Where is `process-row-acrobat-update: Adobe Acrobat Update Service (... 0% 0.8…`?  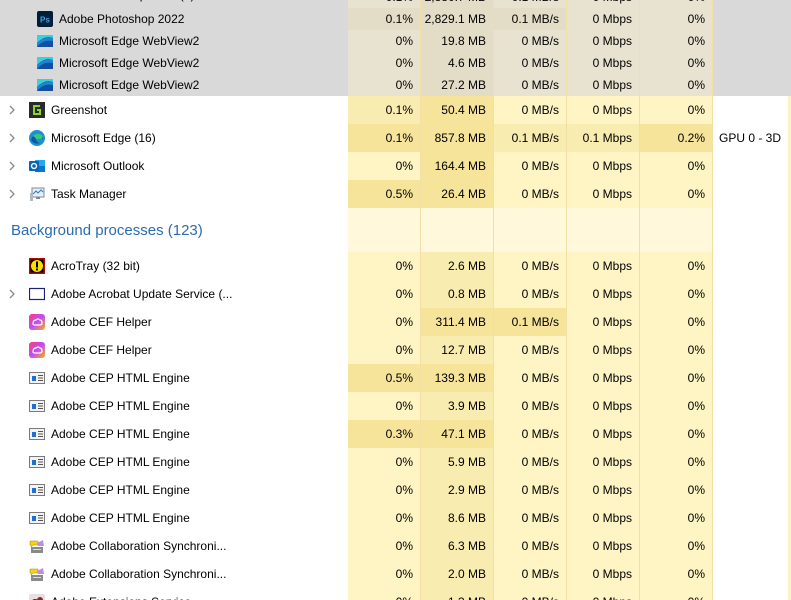 process-row-acrobat-update: Adobe Acrobat Update Service (... 0% 0.8… is located at coordinates (395, 294).